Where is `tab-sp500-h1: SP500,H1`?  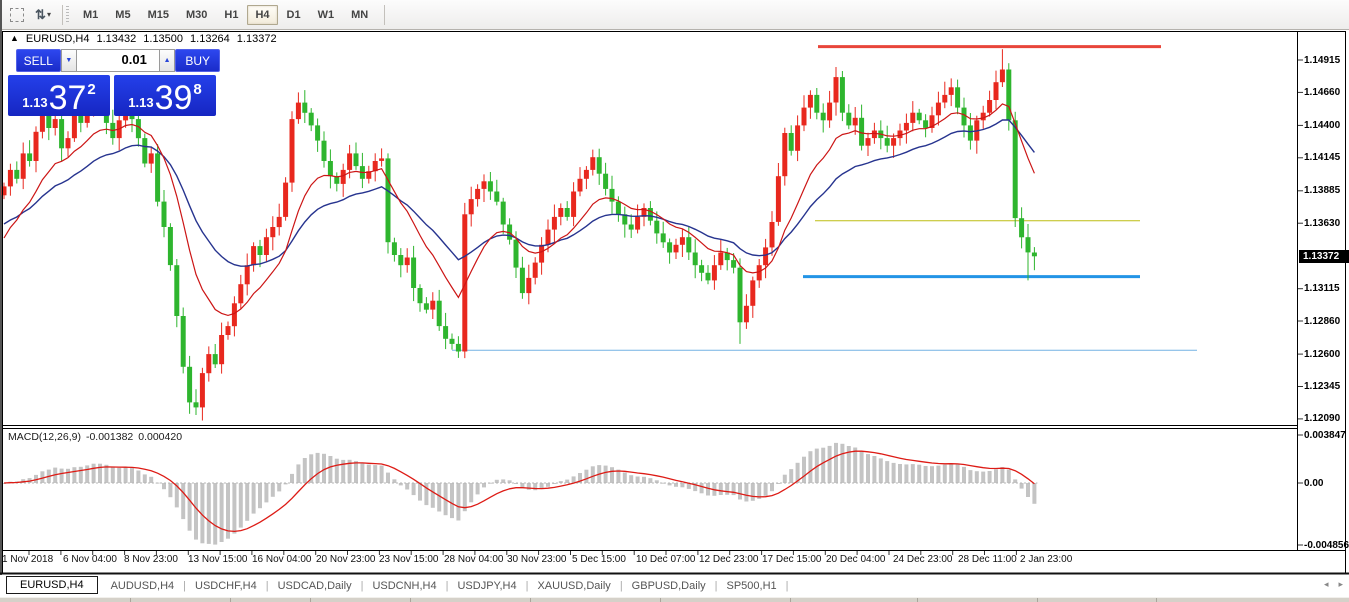 tab-sp500-h1: SP500,H1 is located at coordinates (751, 586).